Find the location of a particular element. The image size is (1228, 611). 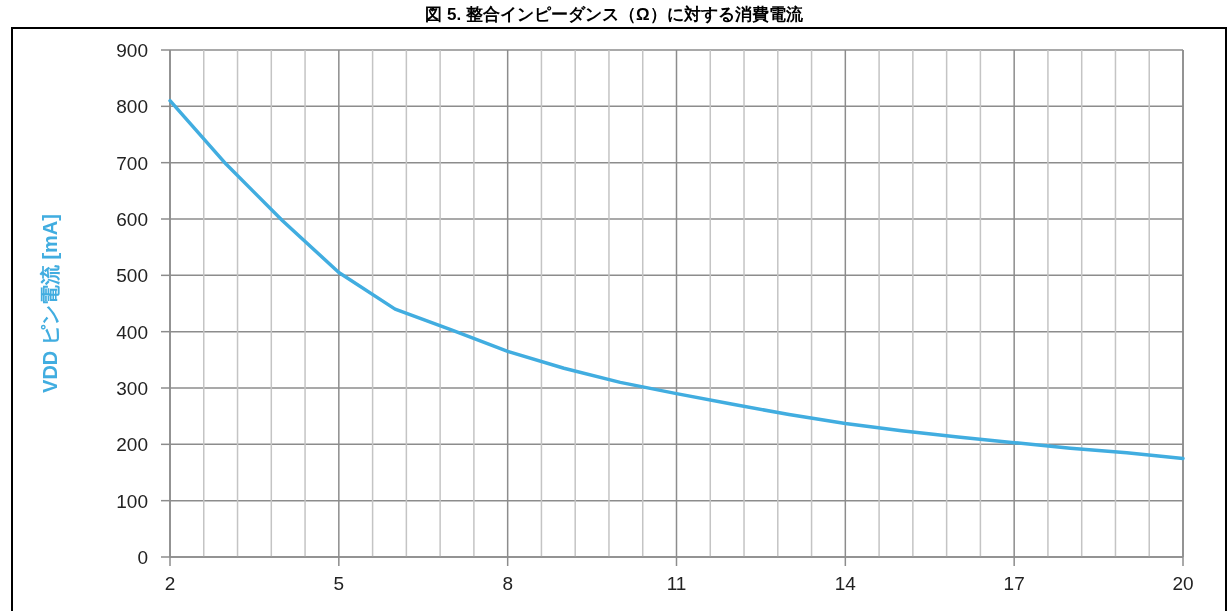

y-axis-title: VDD ピン電流 [mA] is located at coordinates (50, 303).